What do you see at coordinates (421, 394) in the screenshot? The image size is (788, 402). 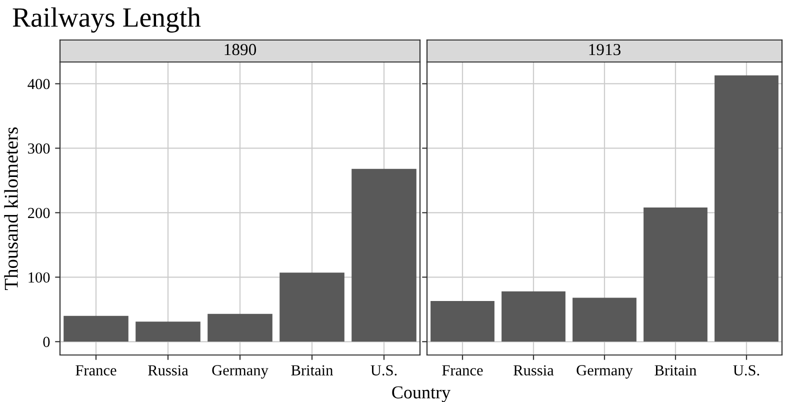 I see `x-axis-title: Country` at bounding box center [421, 394].